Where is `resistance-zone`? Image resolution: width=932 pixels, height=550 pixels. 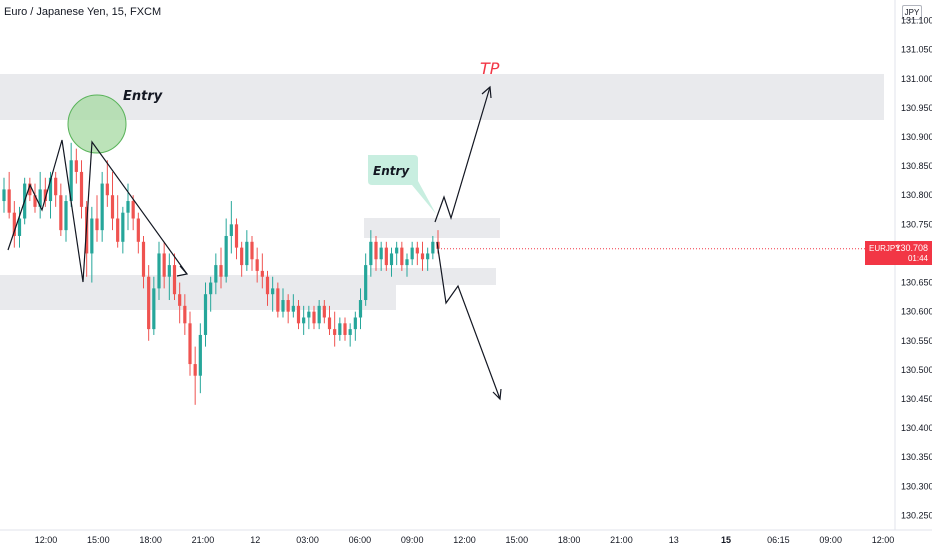 resistance-zone is located at coordinates (442, 97).